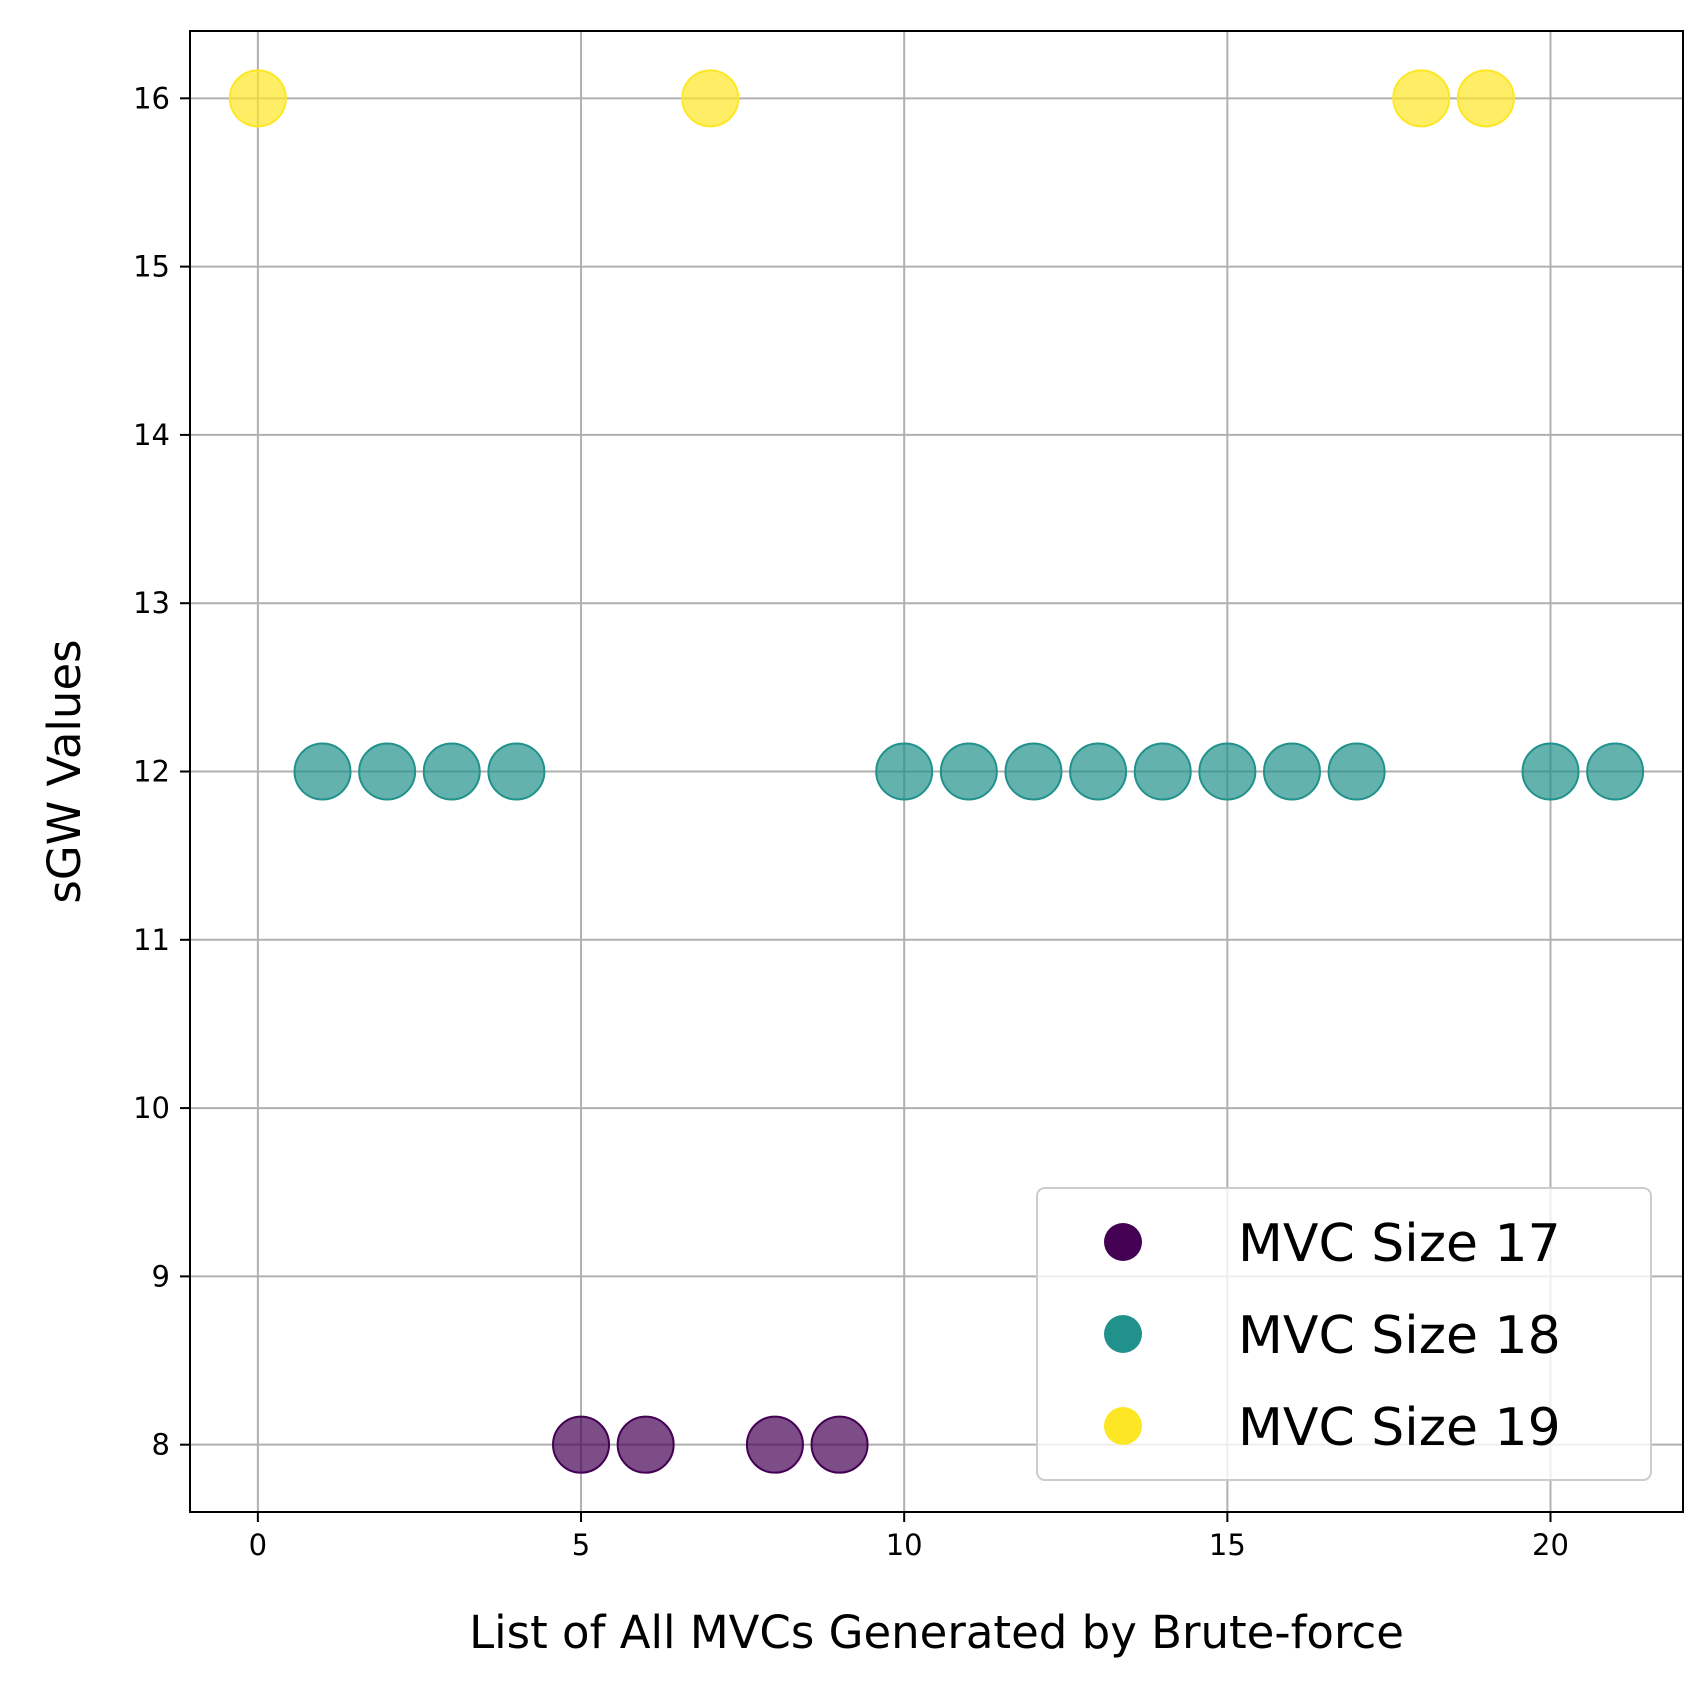  I want to click on y-tick-label: 9, so click(161, 1276).